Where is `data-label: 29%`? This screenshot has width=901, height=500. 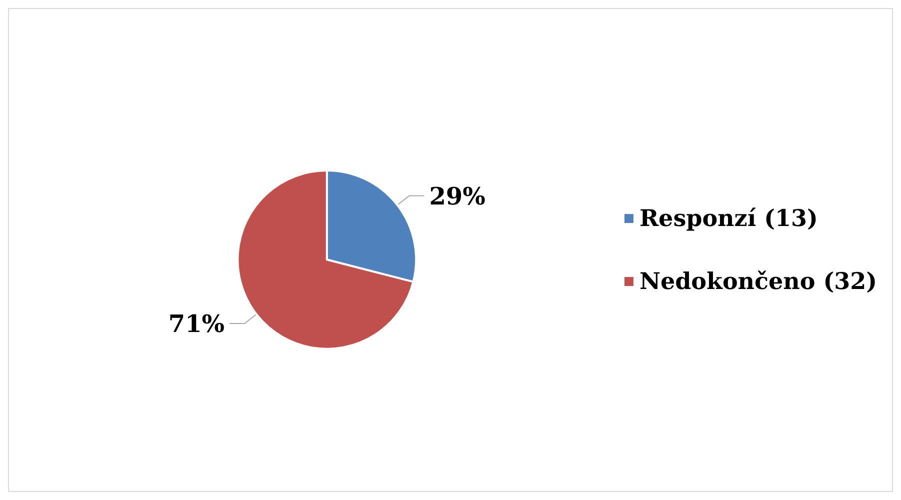 data-label: 29% is located at coordinates (457, 195).